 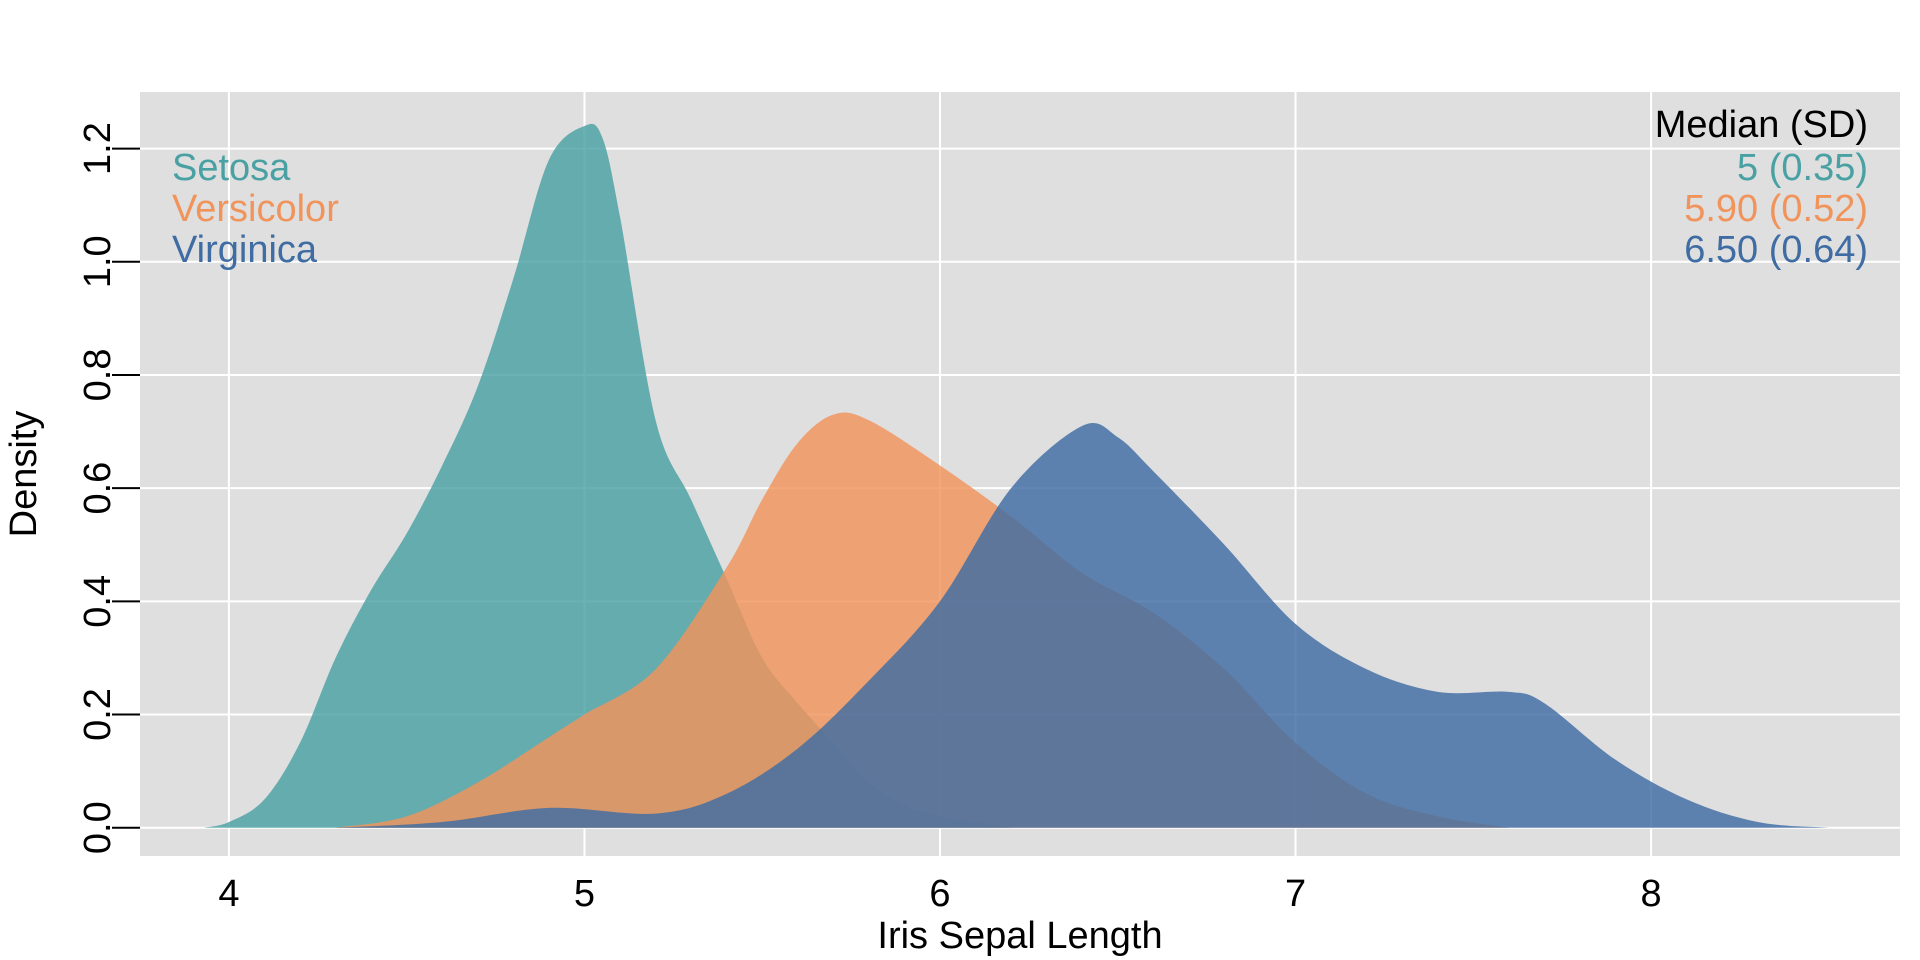 What do you see at coordinates (1295, 894) in the screenshot?
I see `x-tick-label: 7` at bounding box center [1295, 894].